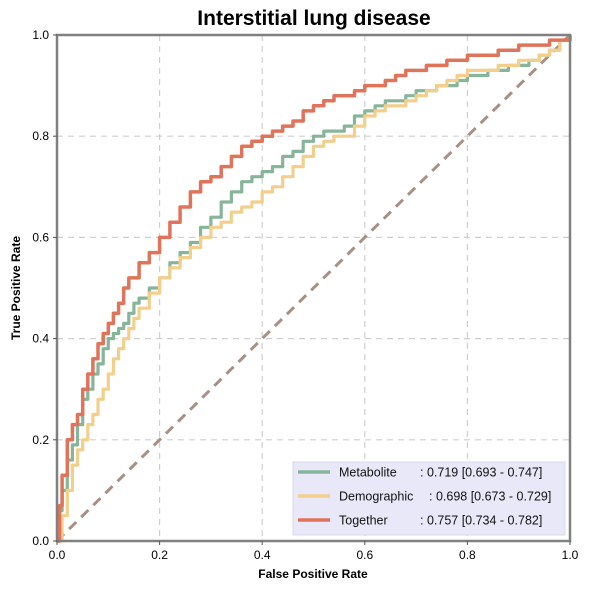 The height and width of the screenshot is (592, 591). What do you see at coordinates (376, 497) in the screenshot?
I see `legend-label-demographic: Demographic` at bounding box center [376, 497].